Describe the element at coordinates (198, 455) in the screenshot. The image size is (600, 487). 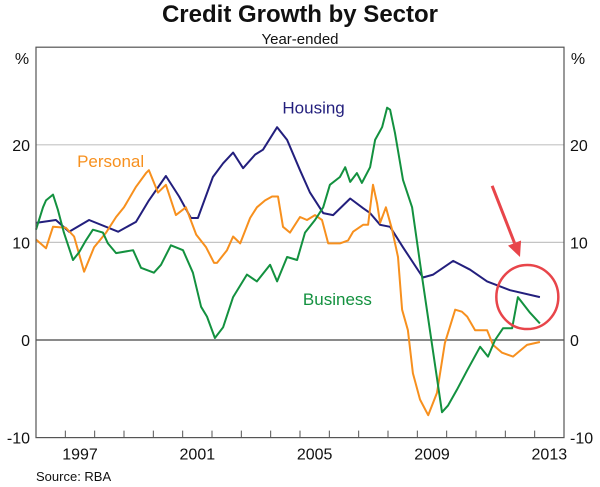
I see `x-tick-label: 2001` at that location.